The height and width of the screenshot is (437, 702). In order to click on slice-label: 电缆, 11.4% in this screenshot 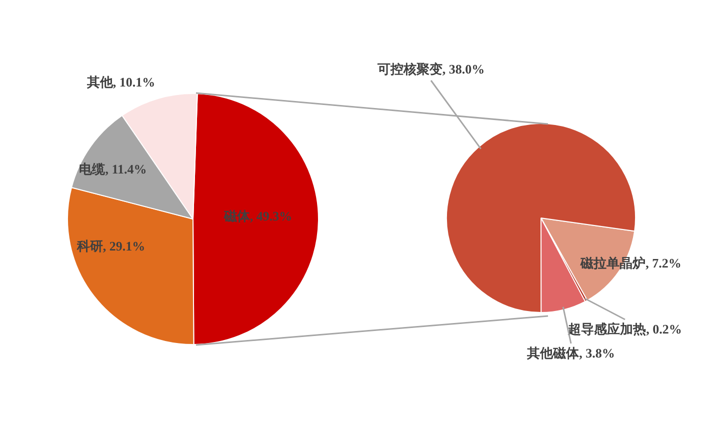, I will do `click(113, 168)`.